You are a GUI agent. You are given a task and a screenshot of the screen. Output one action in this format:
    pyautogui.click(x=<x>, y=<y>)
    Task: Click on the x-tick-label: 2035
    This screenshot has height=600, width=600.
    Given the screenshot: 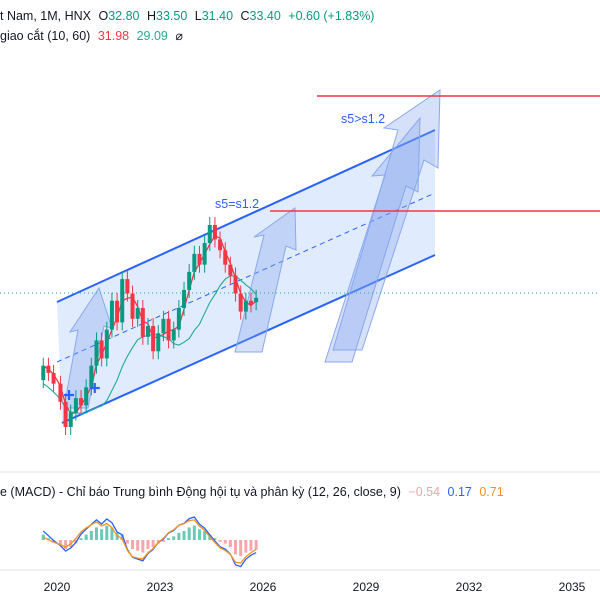 What is the action you would take?
    pyautogui.click(x=572, y=587)
    